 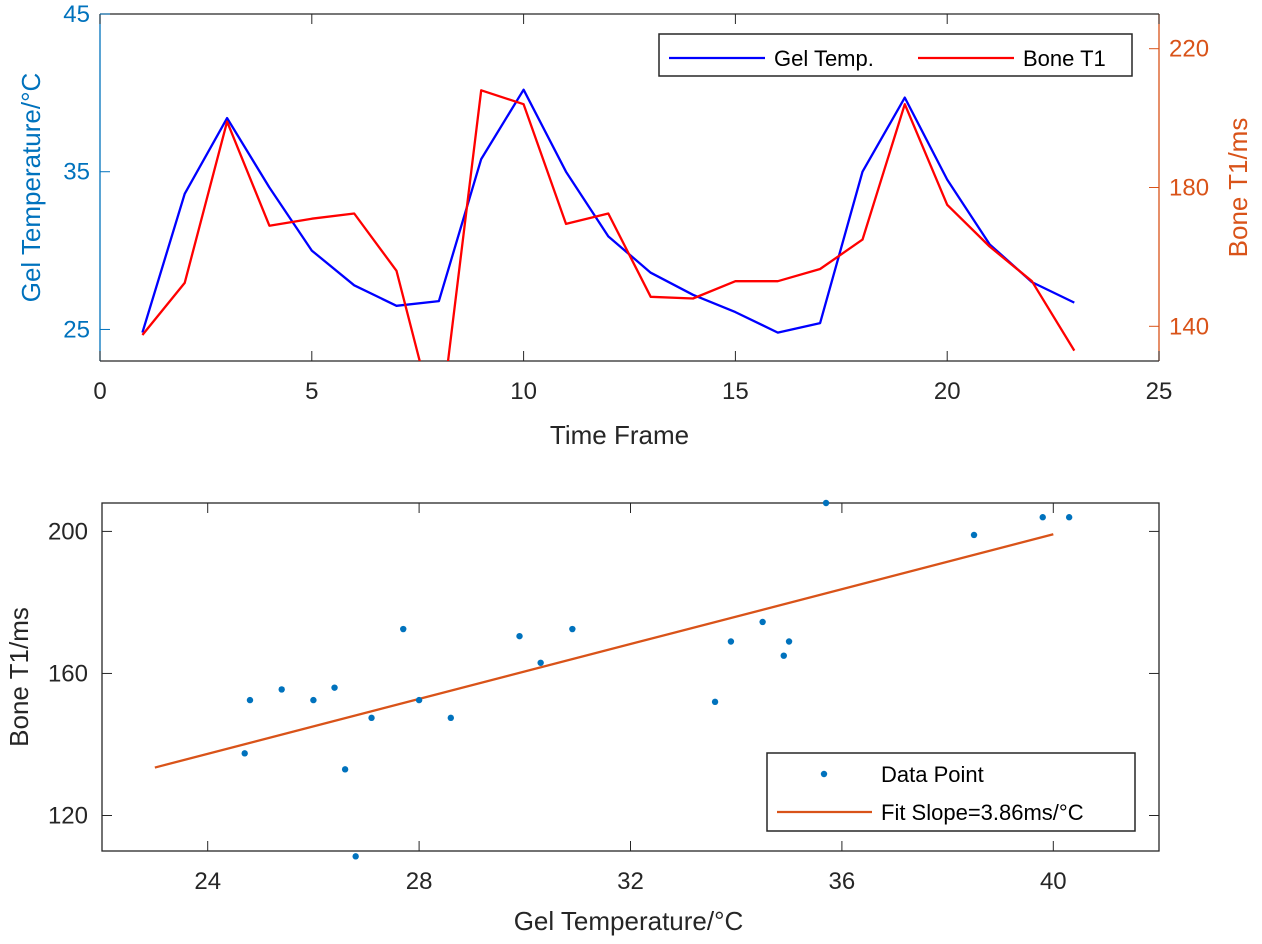 I want to click on y-tick-label: 200, so click(x=68, y=531).